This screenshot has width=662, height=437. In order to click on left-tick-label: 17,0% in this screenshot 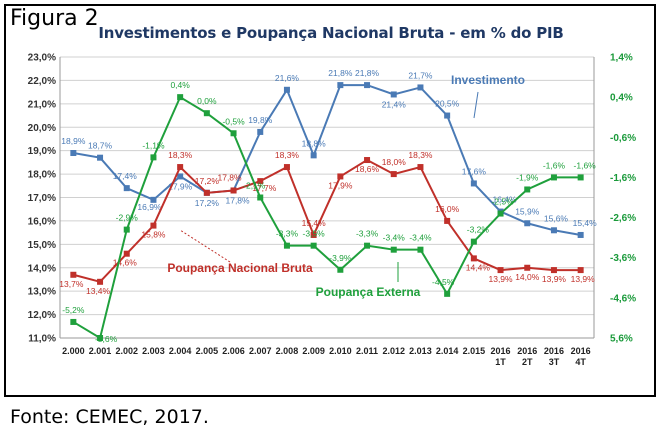, I will do `click(42, 198)`.